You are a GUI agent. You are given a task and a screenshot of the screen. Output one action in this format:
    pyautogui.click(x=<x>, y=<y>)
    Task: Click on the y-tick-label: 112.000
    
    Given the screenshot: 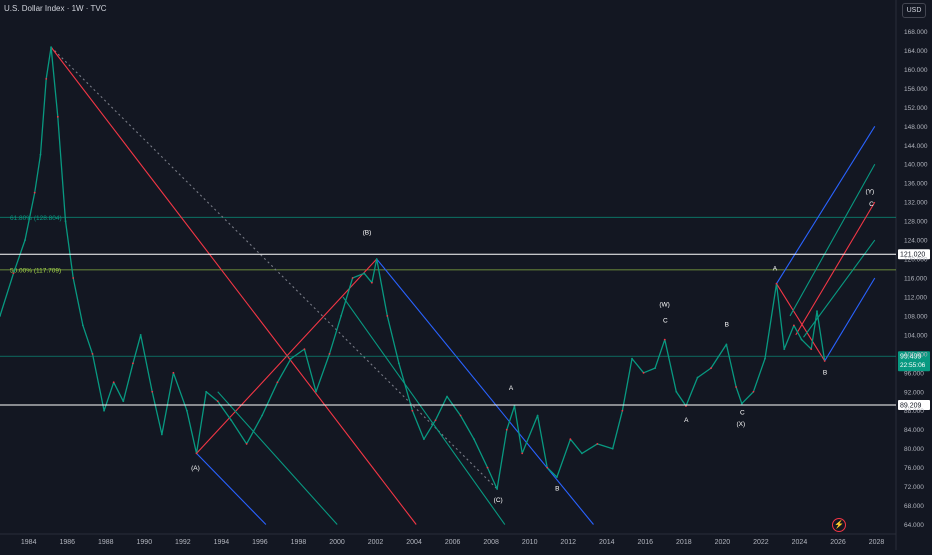 What is the action you would take?
    pyautogui.click(x=915, y=297)
    